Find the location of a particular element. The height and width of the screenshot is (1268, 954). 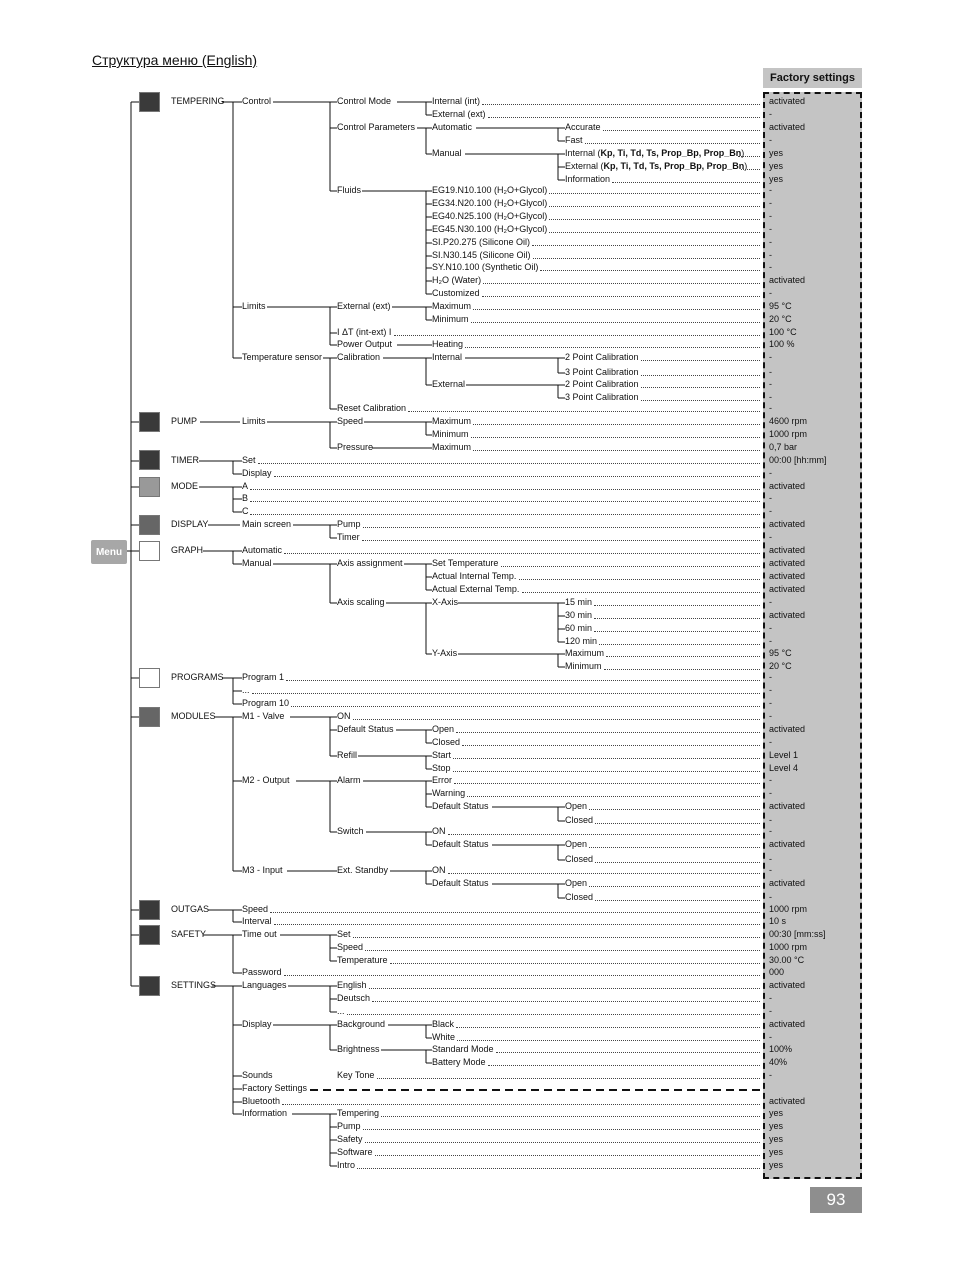

menu-entry-c4: Black is located at coordinates (443, 1024).